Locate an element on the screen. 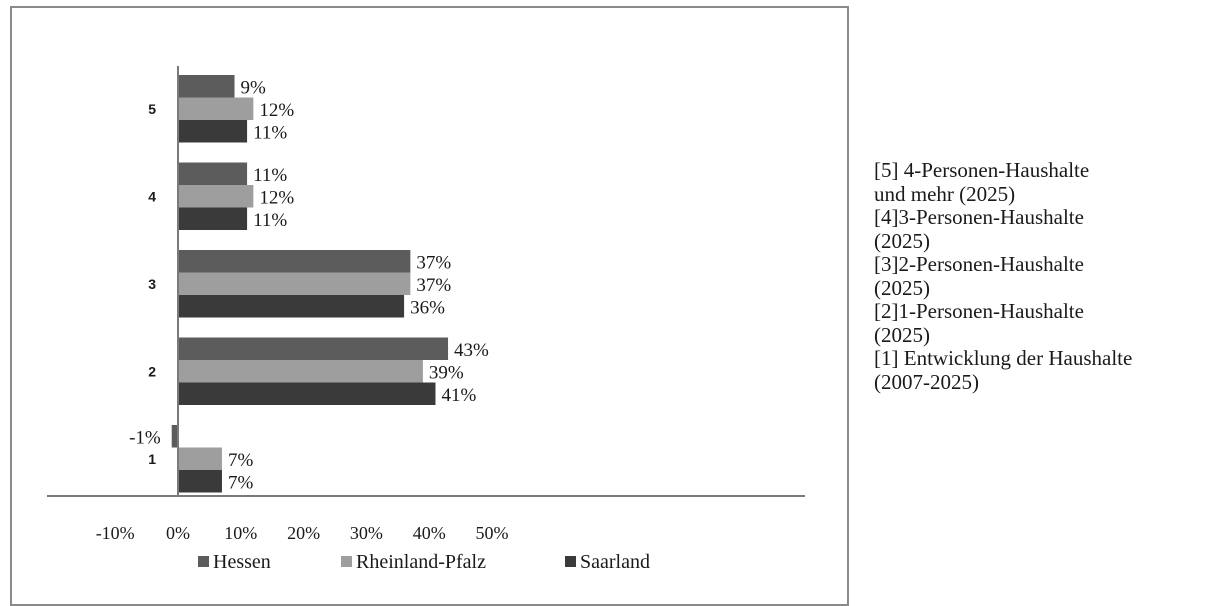 The height and width of the screenshot is (606, 1223). data-label: 43% is located at coordinates (471, 350).